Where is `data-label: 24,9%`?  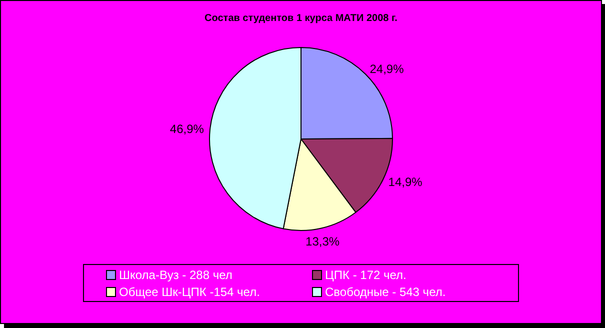 data-label: 24,9% is located at coordinates (387, 69).